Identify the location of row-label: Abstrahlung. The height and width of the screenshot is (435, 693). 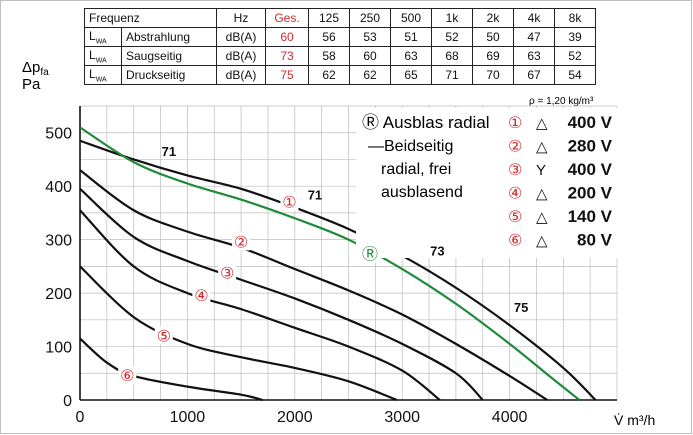
(169, 37).